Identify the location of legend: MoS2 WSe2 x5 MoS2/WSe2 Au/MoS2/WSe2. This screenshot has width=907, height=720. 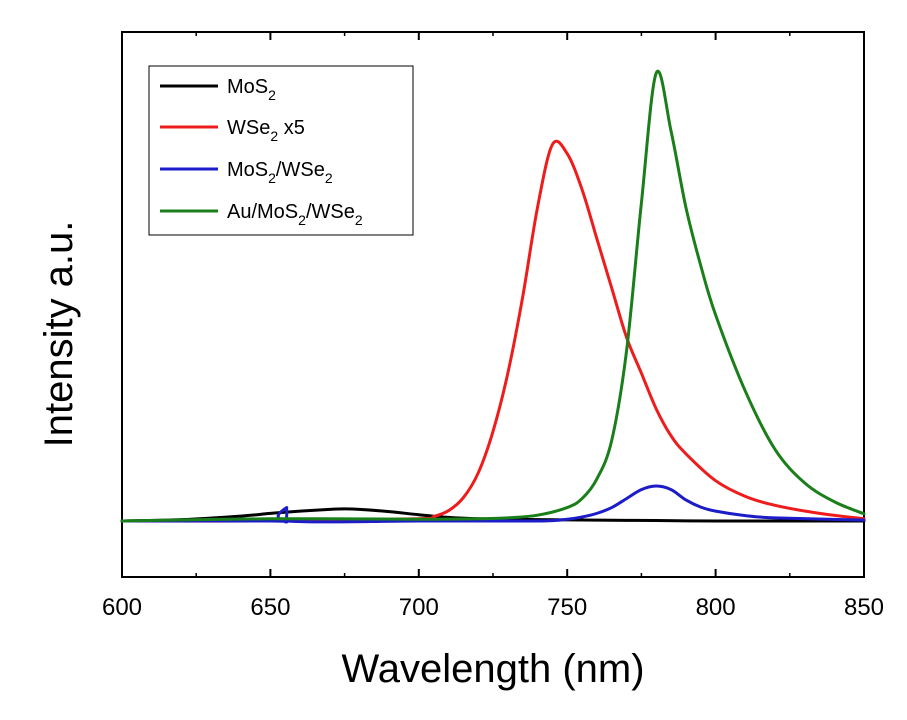
(281, 150).